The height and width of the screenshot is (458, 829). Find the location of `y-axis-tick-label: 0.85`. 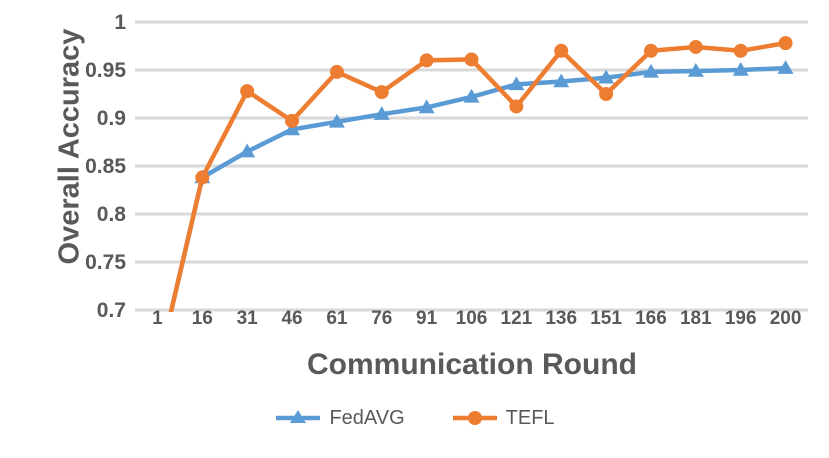

y-axis-tick-label: 0.85 is located at coordinates (105, 166).